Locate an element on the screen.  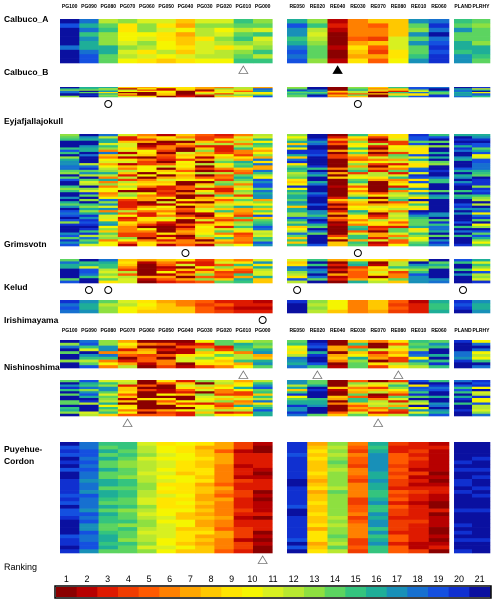
circle-marker is located at coordinates (357, 104).